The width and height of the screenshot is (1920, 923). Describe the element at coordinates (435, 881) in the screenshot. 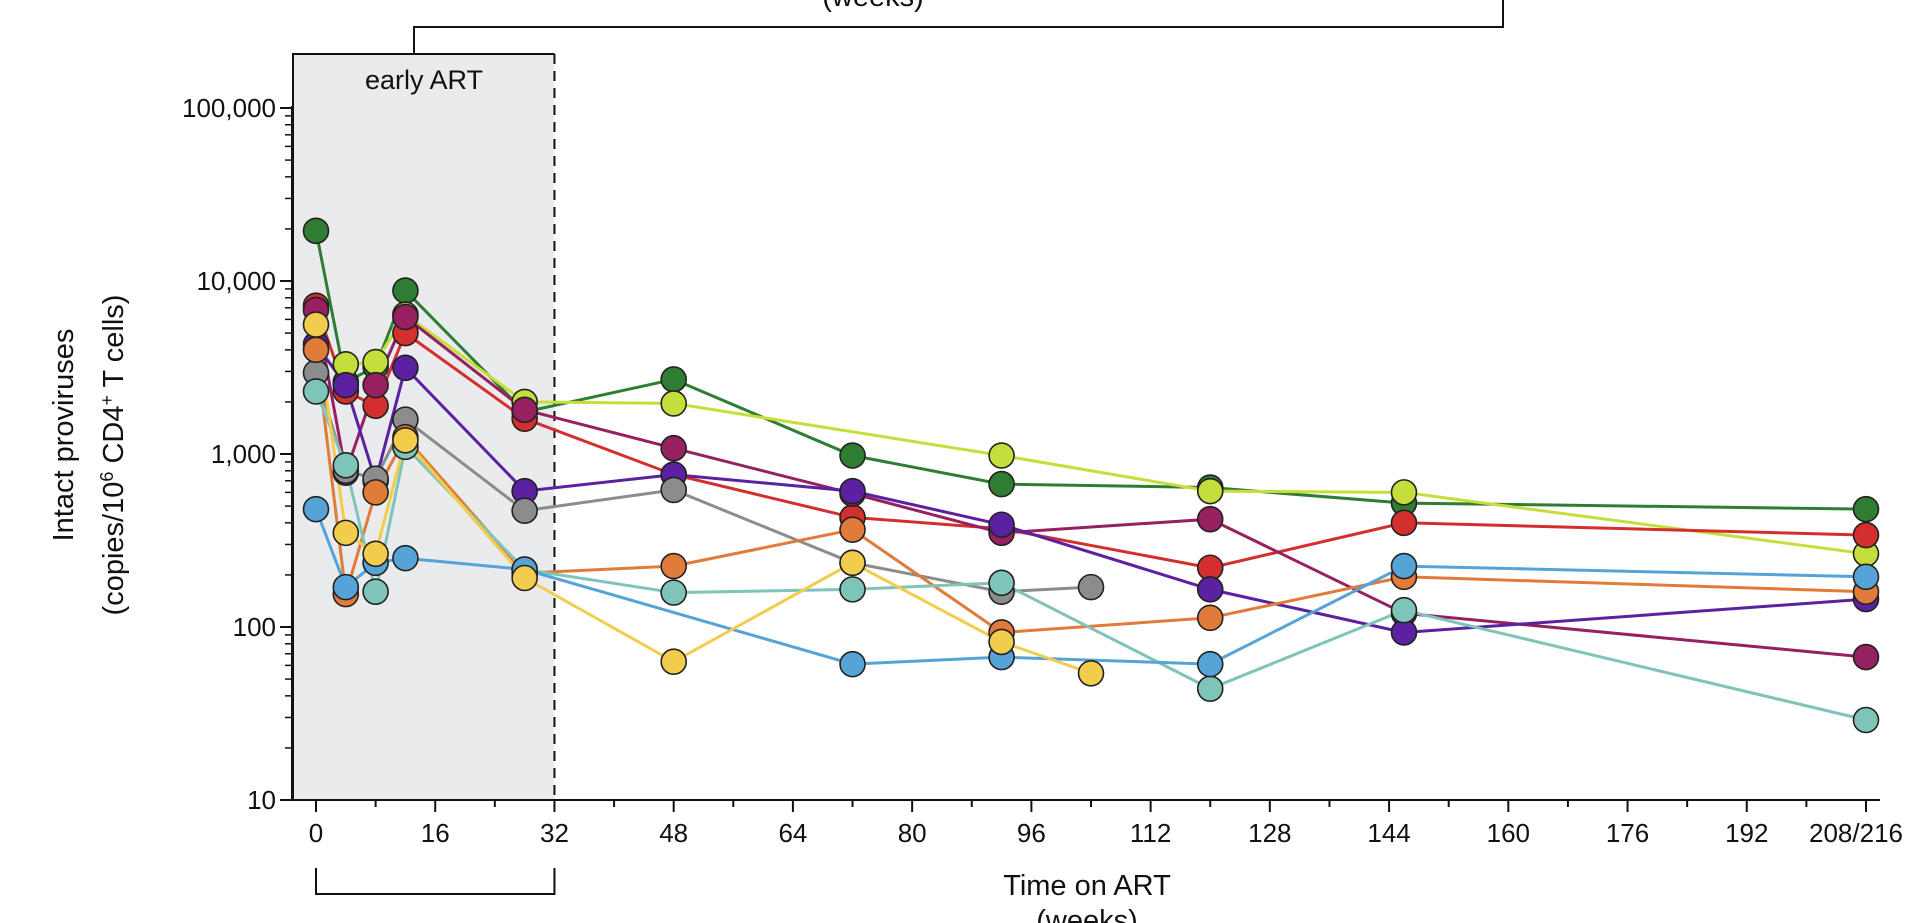

I see `early-art-bracket` at that location.